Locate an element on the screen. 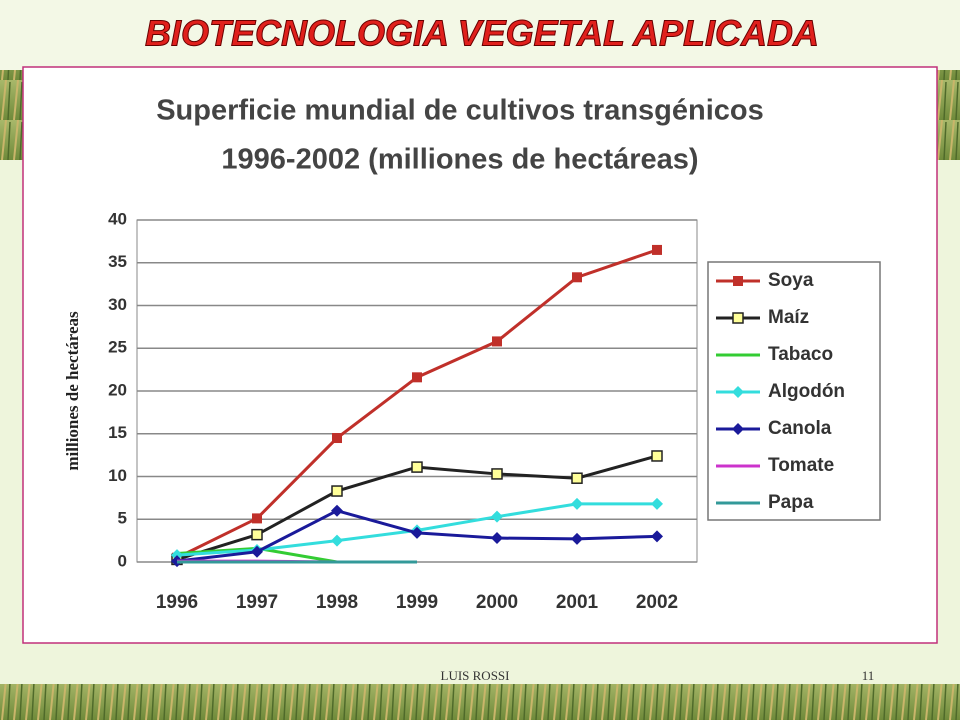 This screenshot has height=725, width=960. grass-band-bottom is located at coordinates (480, 702).